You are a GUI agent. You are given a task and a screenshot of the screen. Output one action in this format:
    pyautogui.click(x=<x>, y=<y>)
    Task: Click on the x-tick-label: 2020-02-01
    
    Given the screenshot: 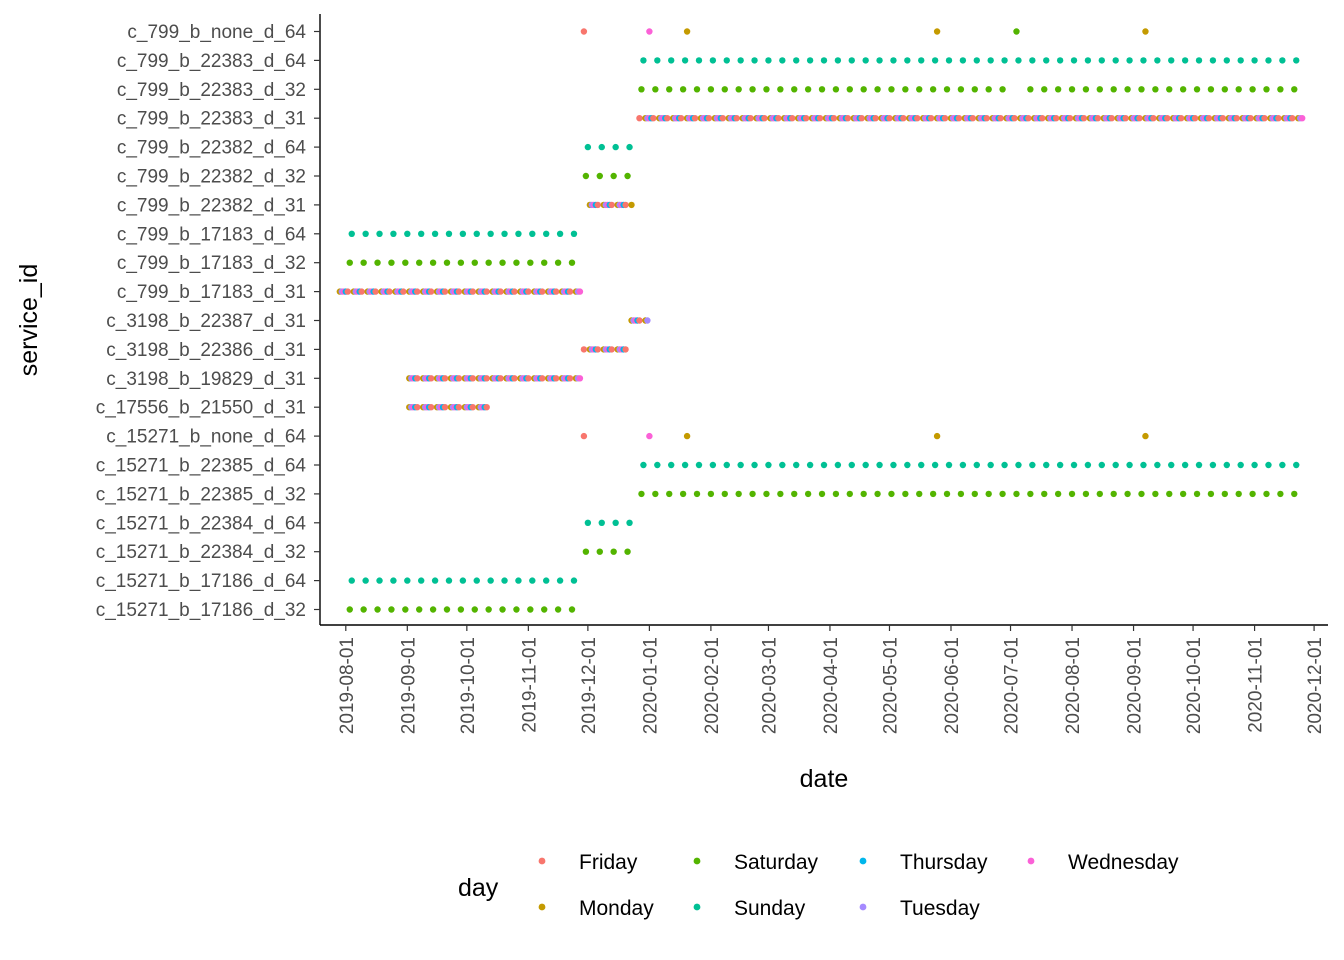 What is the action you would take?
    pyautogui.click(x=712, y=685)
    